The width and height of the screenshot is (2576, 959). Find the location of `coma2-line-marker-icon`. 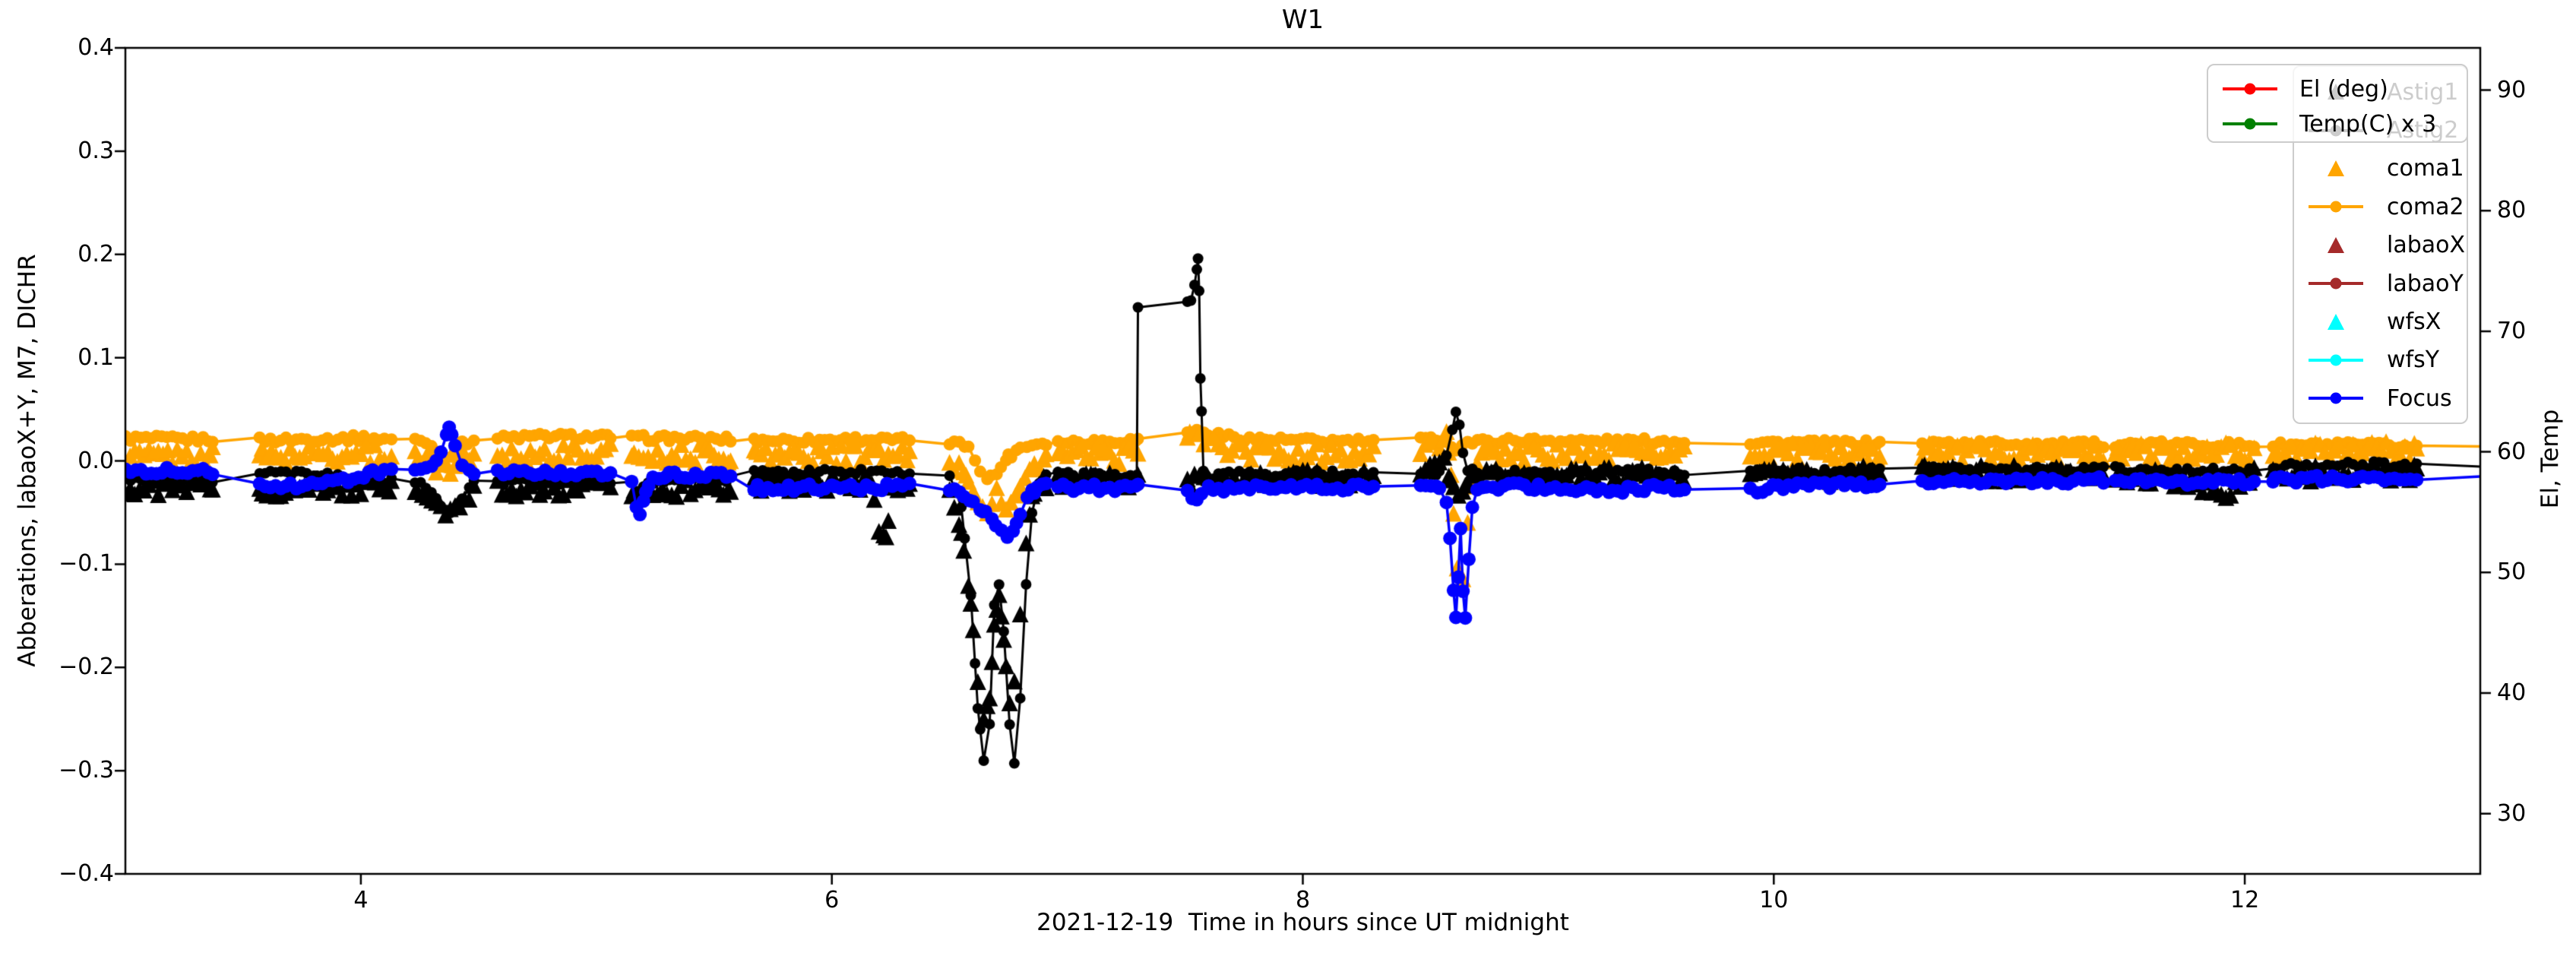

coma2-line-marker-icon is located at coordinates (2336, 207).